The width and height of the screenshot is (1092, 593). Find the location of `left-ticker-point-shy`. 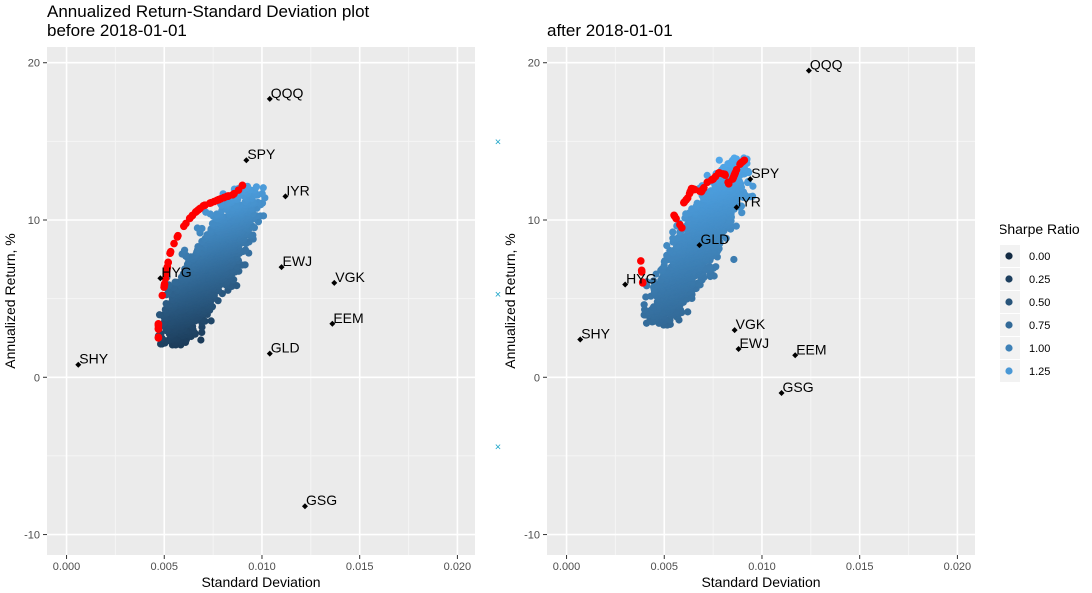

left-ticker-point-shy is located at coordinates (78, 364).